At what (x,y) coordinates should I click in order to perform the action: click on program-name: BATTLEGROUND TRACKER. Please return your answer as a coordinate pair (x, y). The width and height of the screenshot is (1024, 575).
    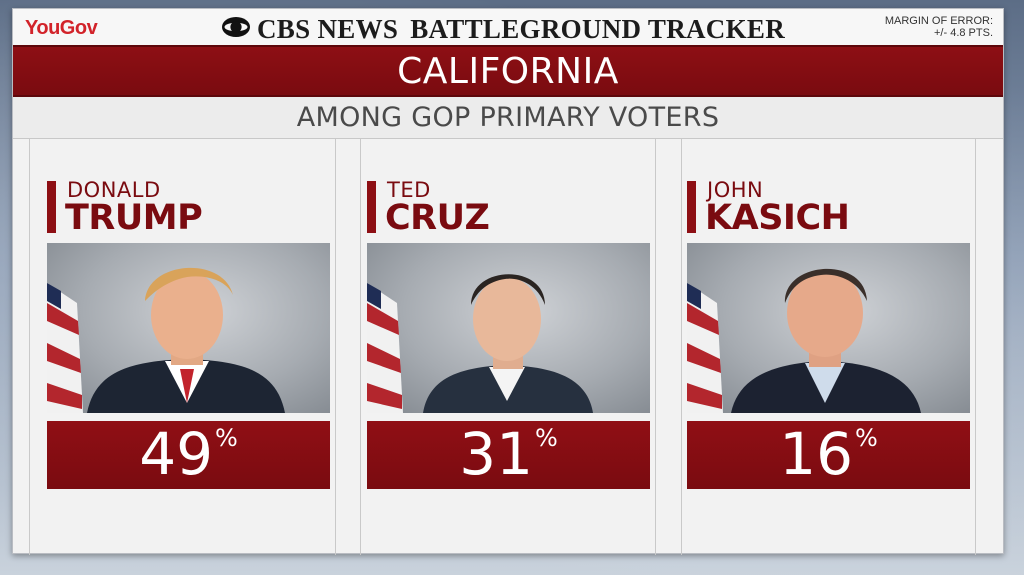
    Looking at the image, I should click on (598, 29).